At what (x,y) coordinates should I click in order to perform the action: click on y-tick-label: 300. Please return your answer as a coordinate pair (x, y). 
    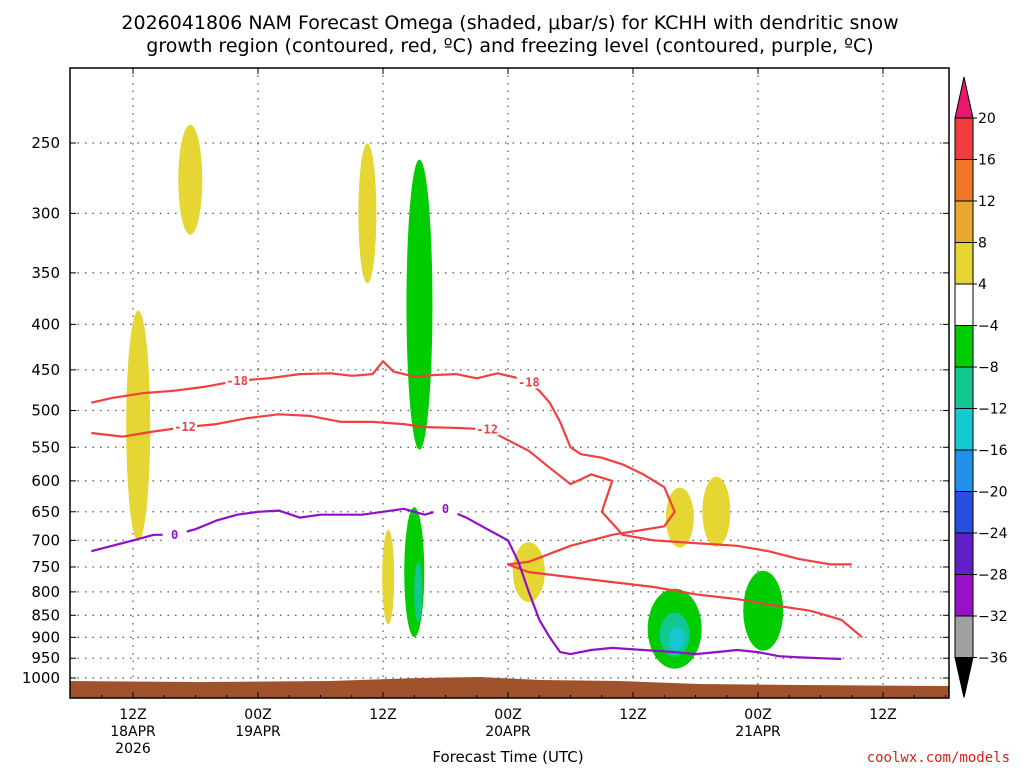
    Looking at the image, I should click on (45, 213).